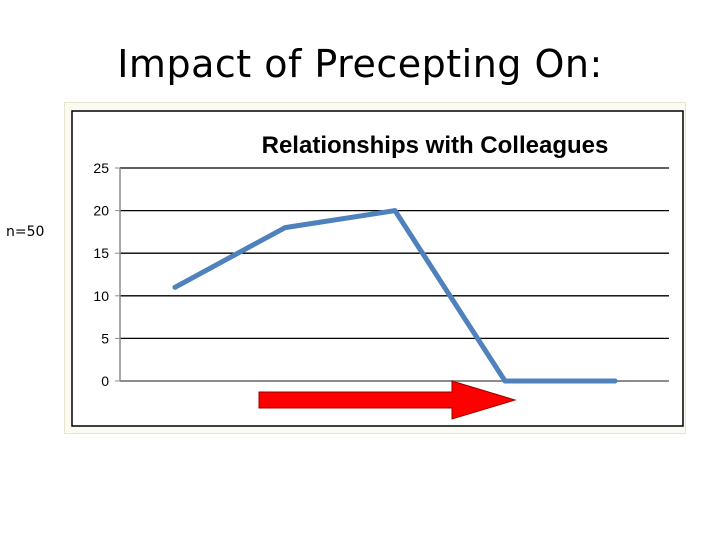  What do you see at coordinates (101, 274) in the screenshot?
I see `y-tick-labels: 0 5 10 15 20 25` at bounding box center [101, 274].